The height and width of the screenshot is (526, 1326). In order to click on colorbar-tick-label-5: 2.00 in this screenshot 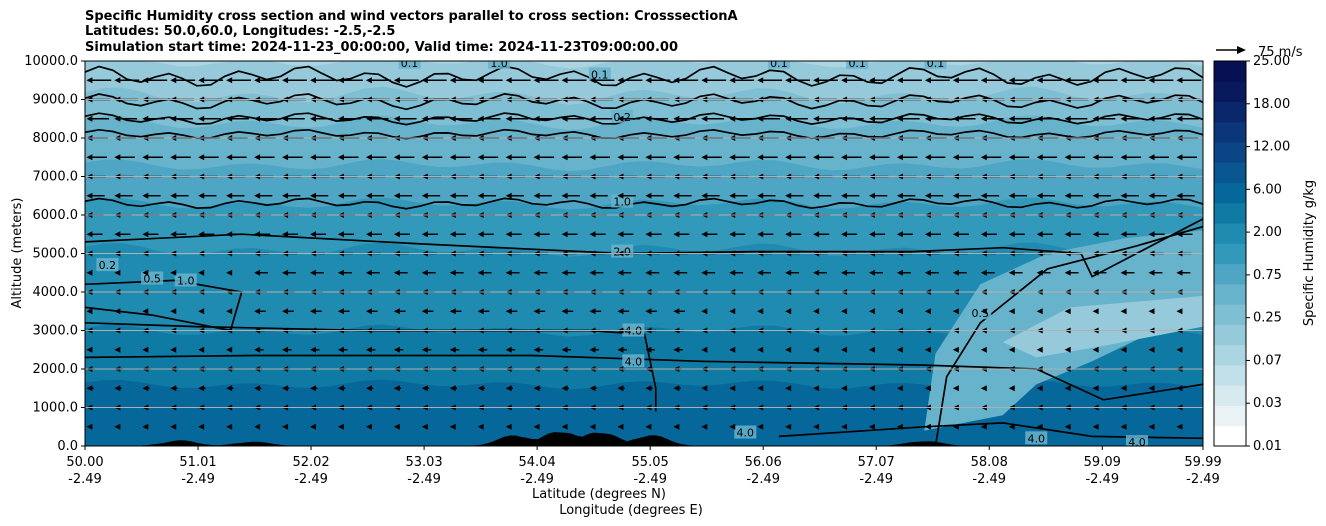, I will do `click(1267, 232)`.